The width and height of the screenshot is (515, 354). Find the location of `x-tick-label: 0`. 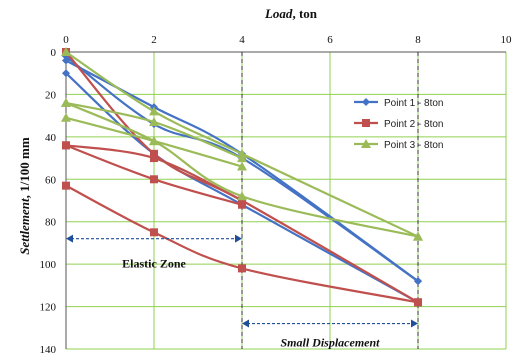

x-tick-label: 0 is located at coordinates (66, 40).